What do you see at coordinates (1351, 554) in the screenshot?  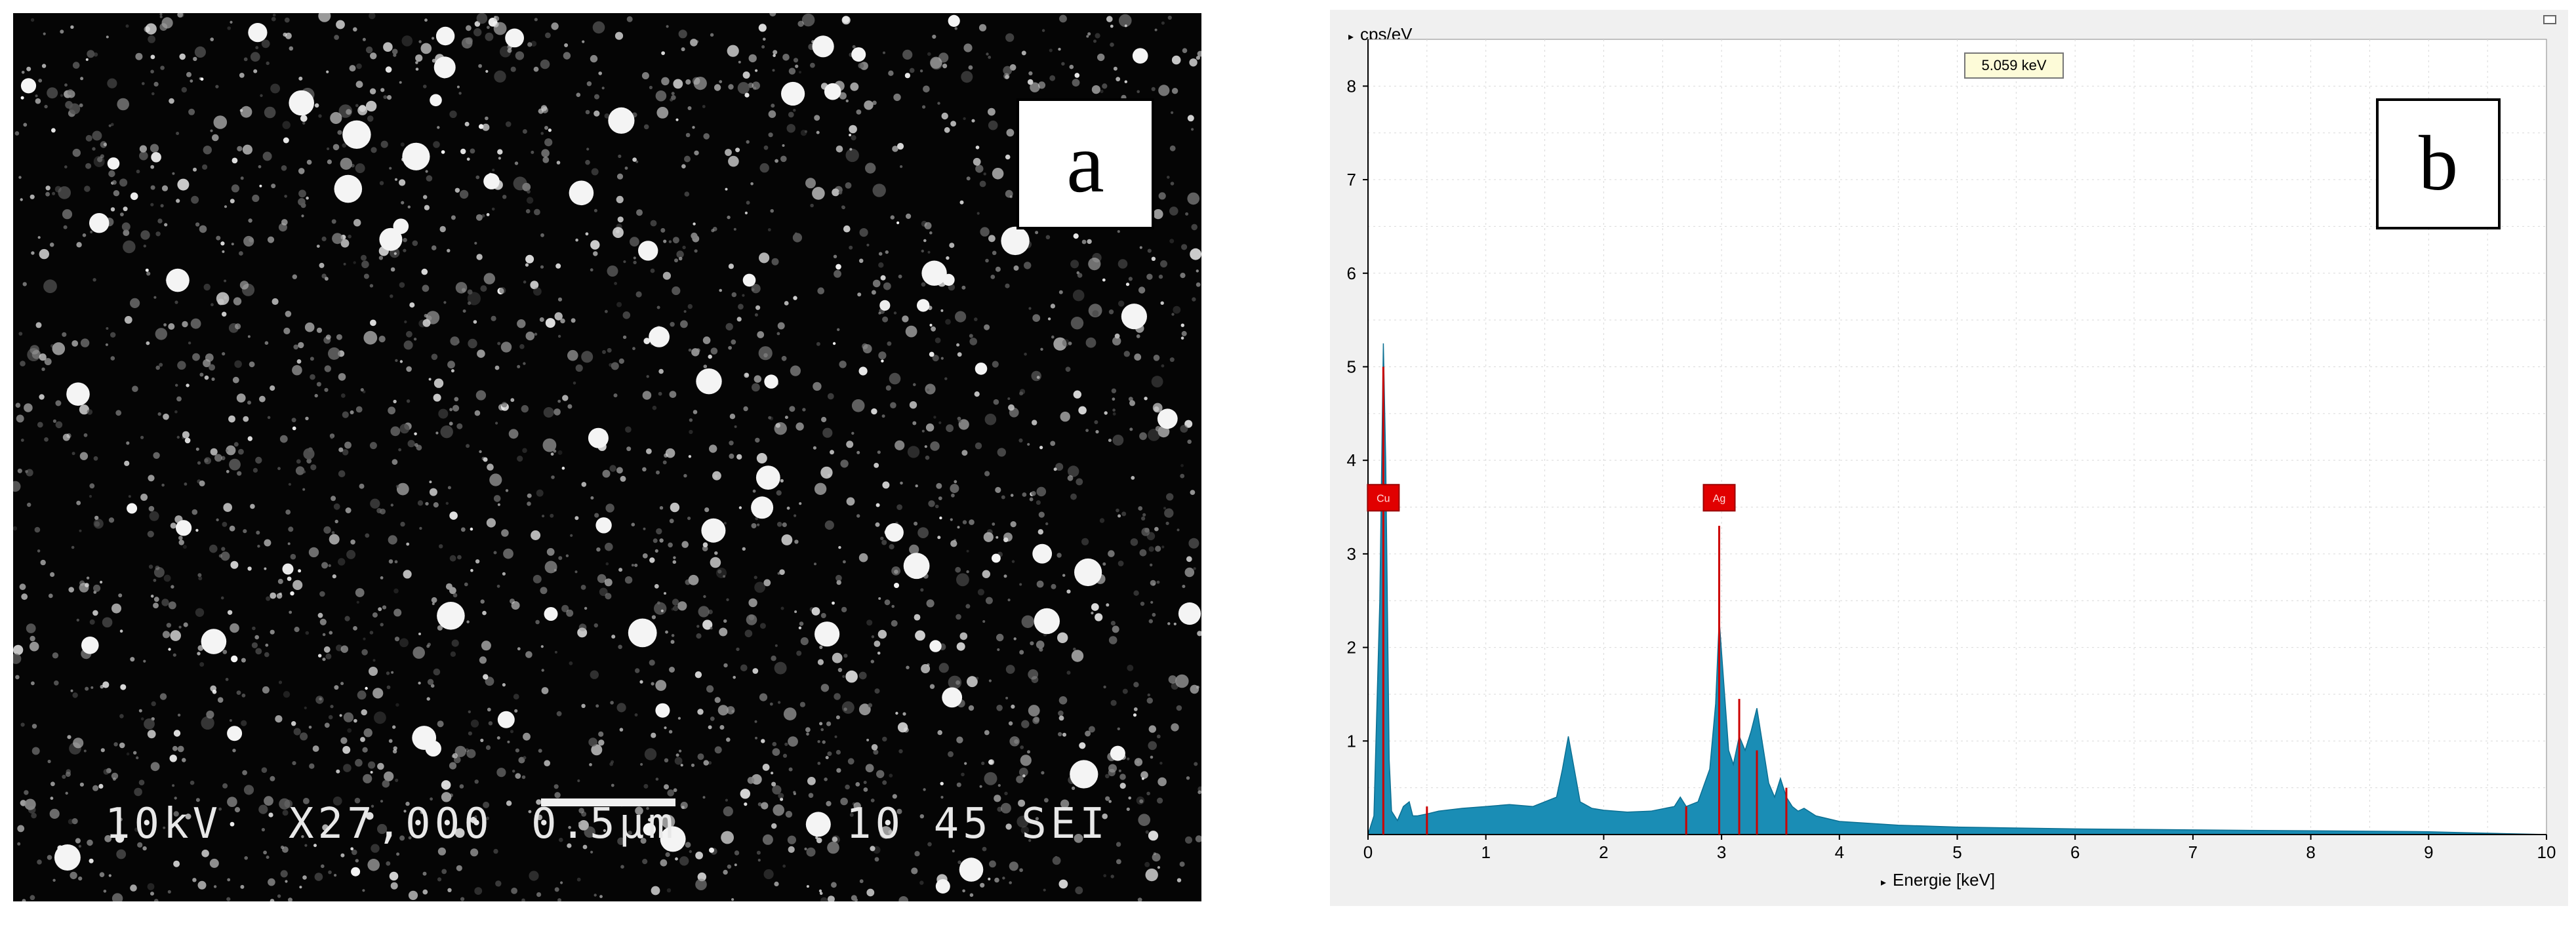 I see `y-tick-label: 3` at bounding box center [1351, 554].